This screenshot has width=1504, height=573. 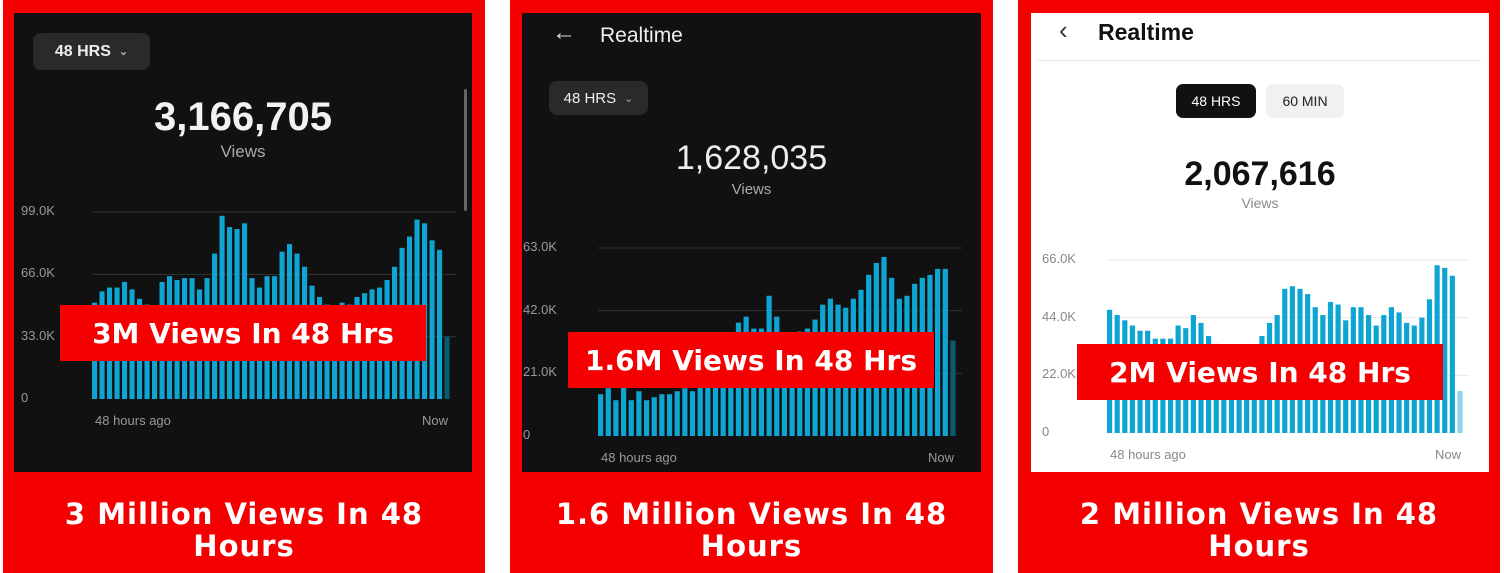 What do you see at coordinates (1063, 30) in the screenshot?
I see `back-chevron-icon: ‹` at bounding box center [1063, 30].